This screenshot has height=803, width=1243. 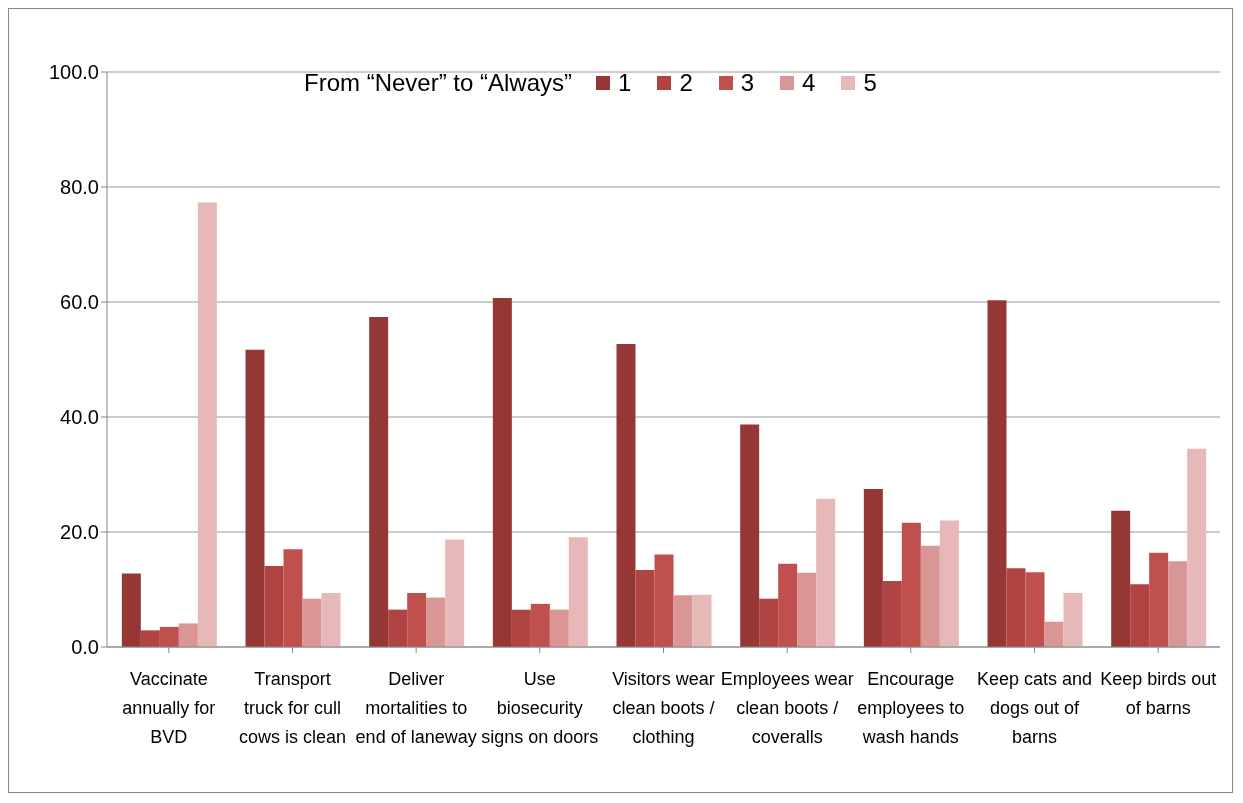 What do you see at coordinates (911, 708) in the screenshot?
I see `x-tick-label: Encourage employees to wash hands` at bounding box center [911, 708].